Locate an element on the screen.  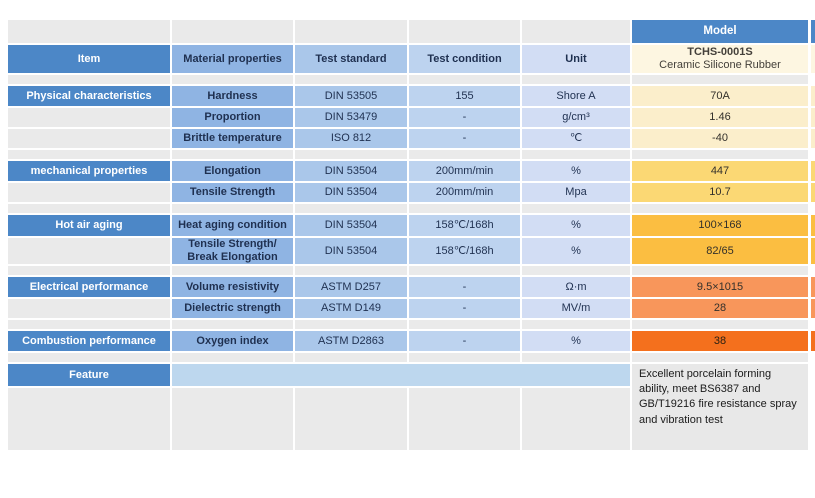
item-column-header: Item is located at coordinates (89, 59).